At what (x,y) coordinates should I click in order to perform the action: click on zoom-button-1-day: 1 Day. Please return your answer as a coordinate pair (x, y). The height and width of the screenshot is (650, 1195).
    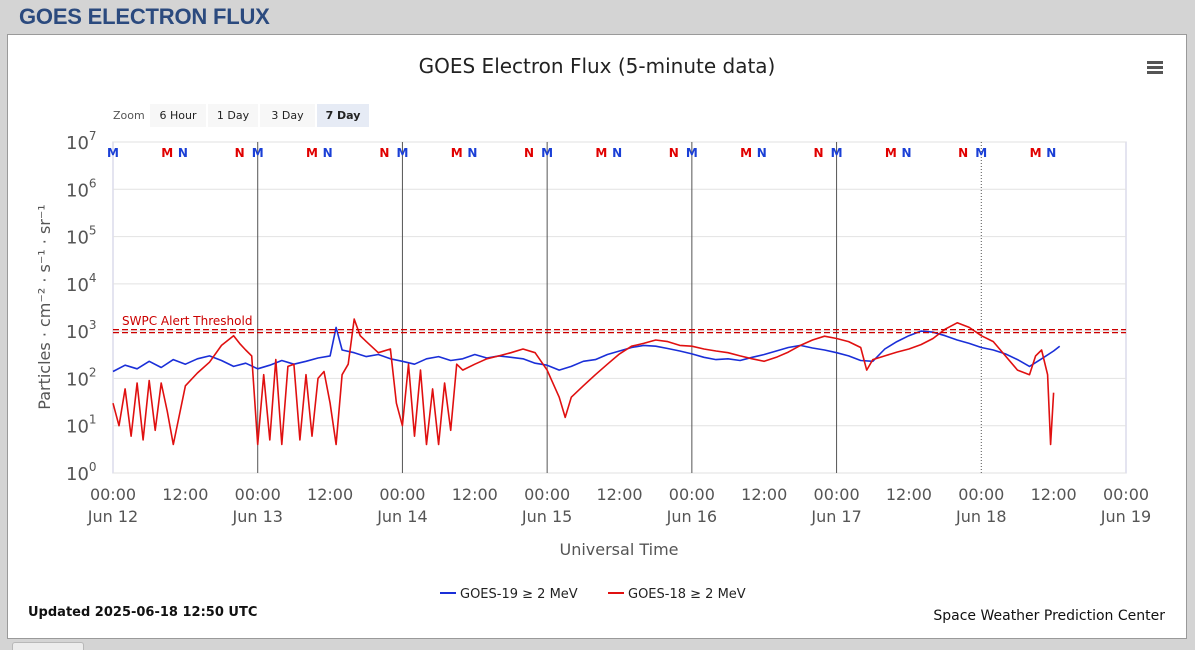
    Looking at the image, I should click on (233, 115).